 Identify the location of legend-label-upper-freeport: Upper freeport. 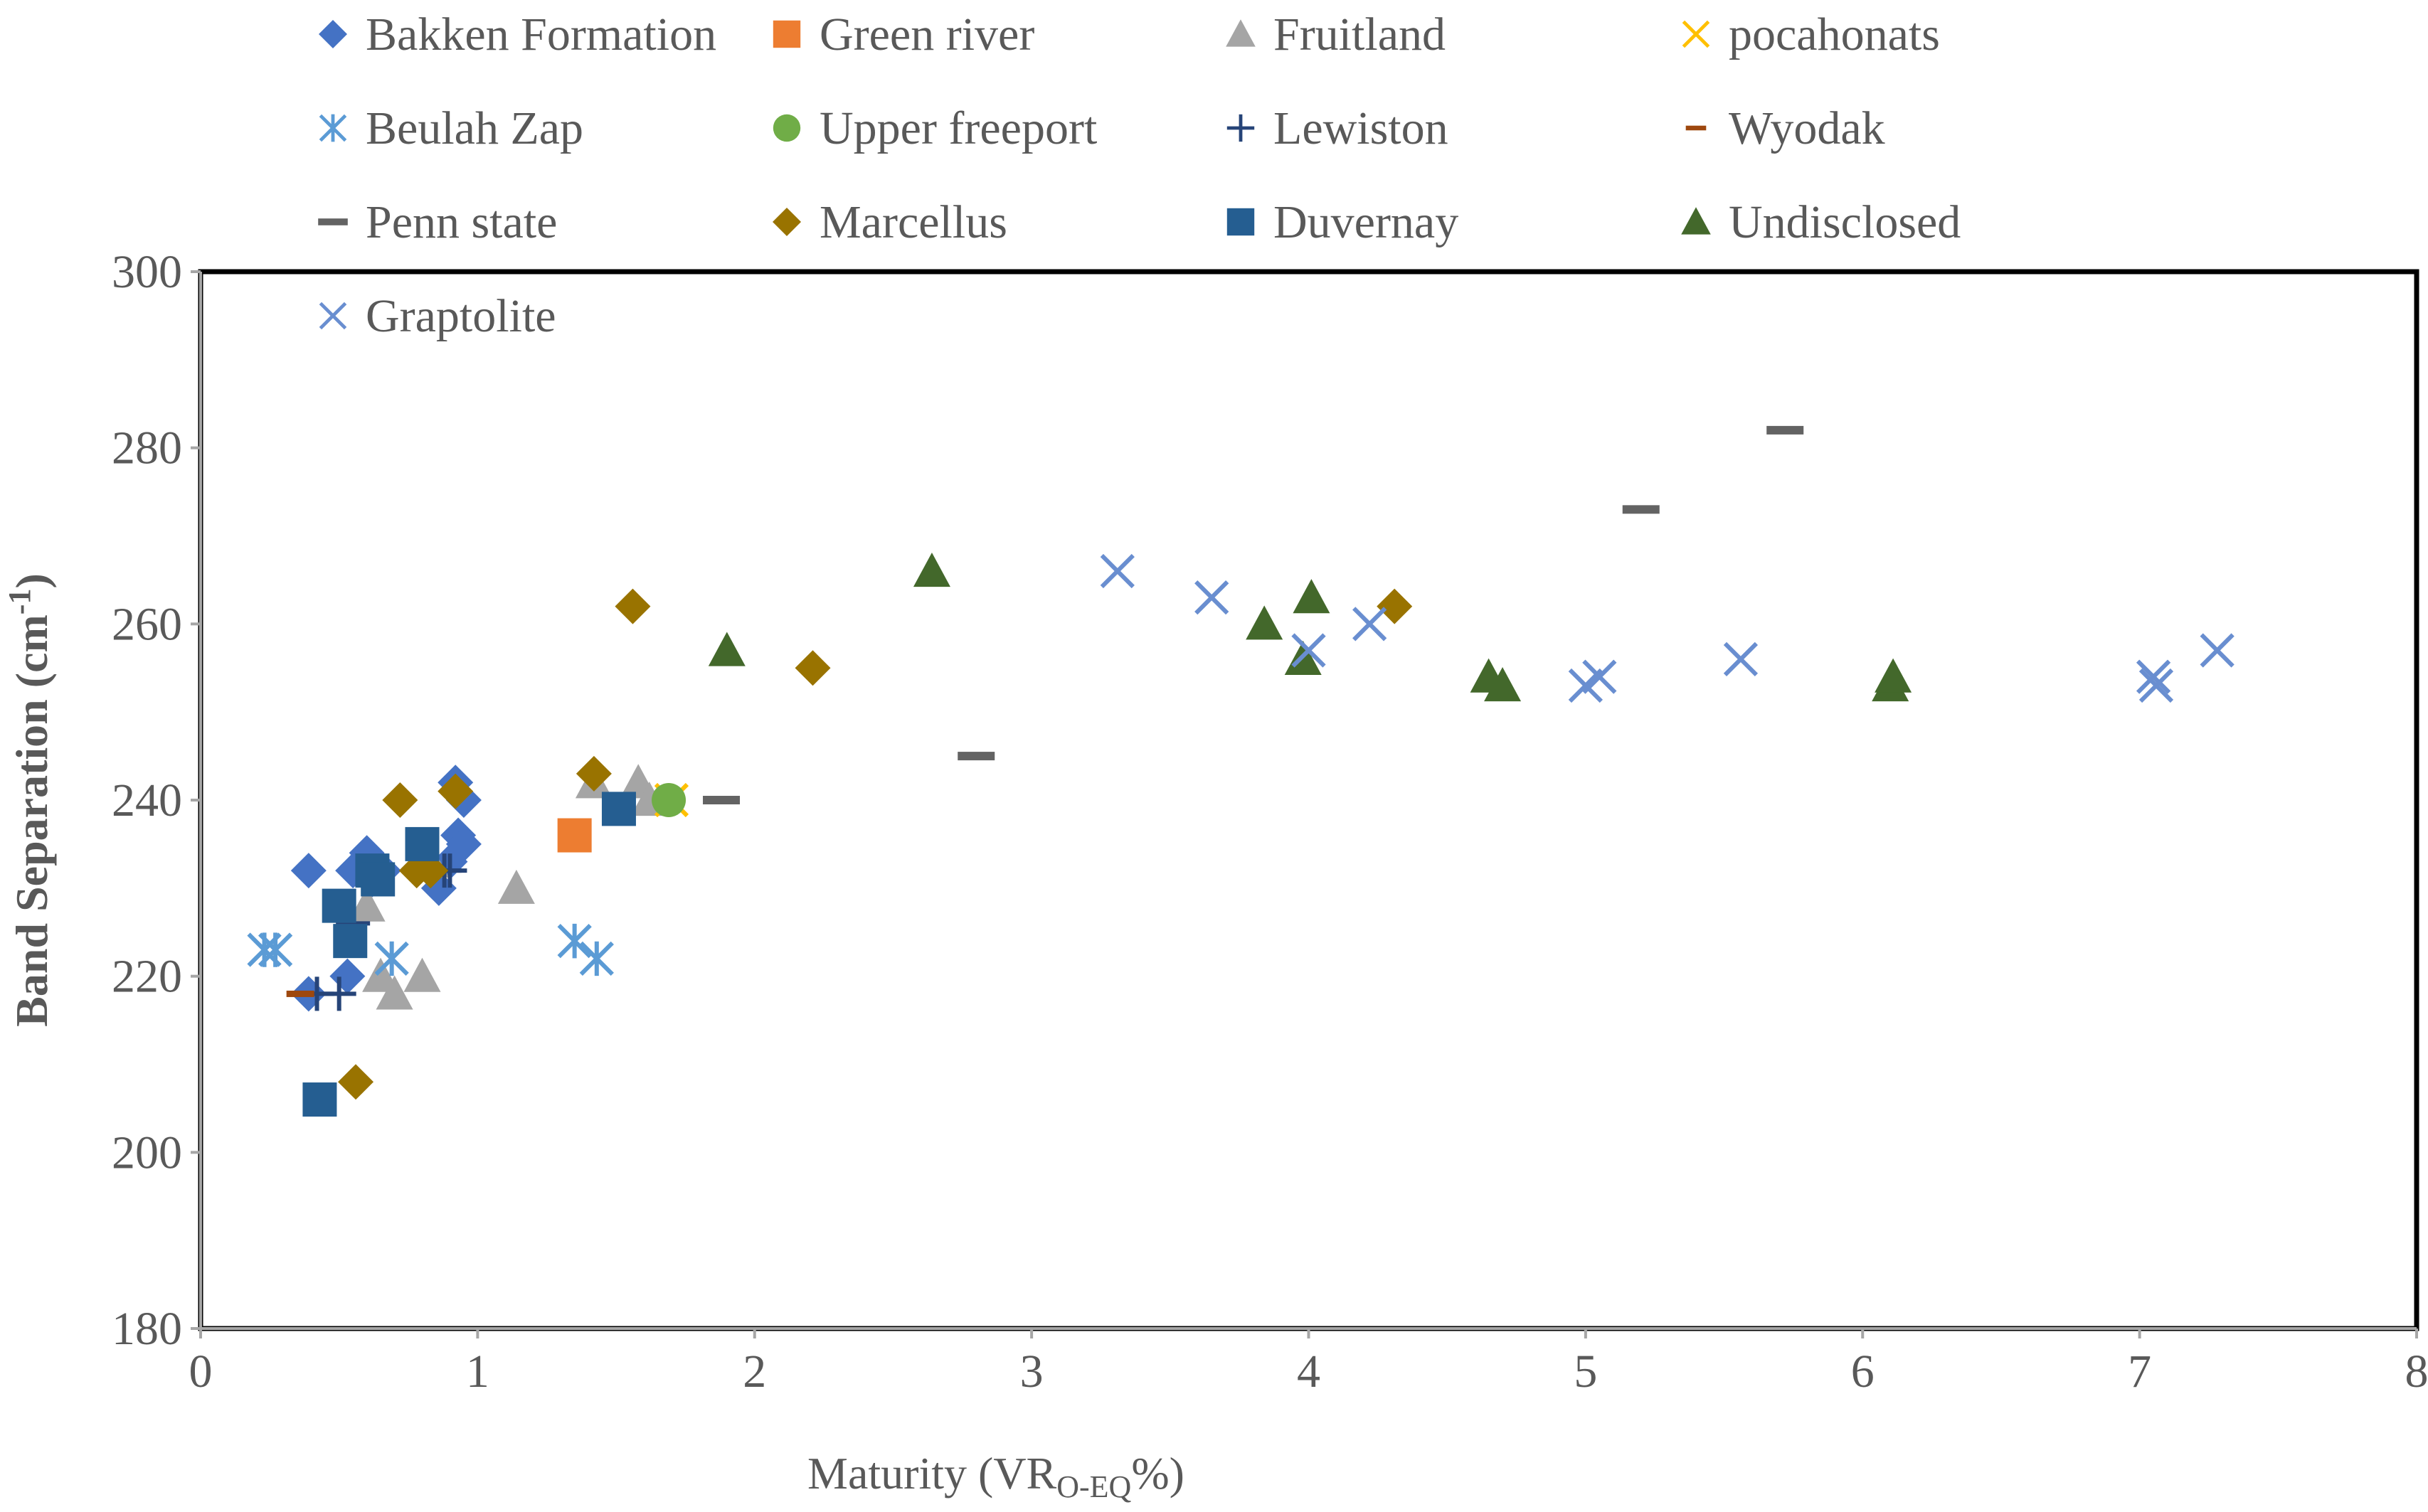
(958, 128).